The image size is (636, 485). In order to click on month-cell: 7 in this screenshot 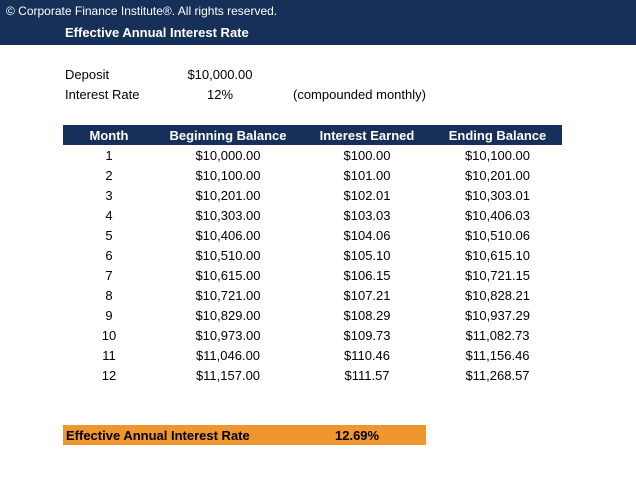, I will do `click(109, 275)`.